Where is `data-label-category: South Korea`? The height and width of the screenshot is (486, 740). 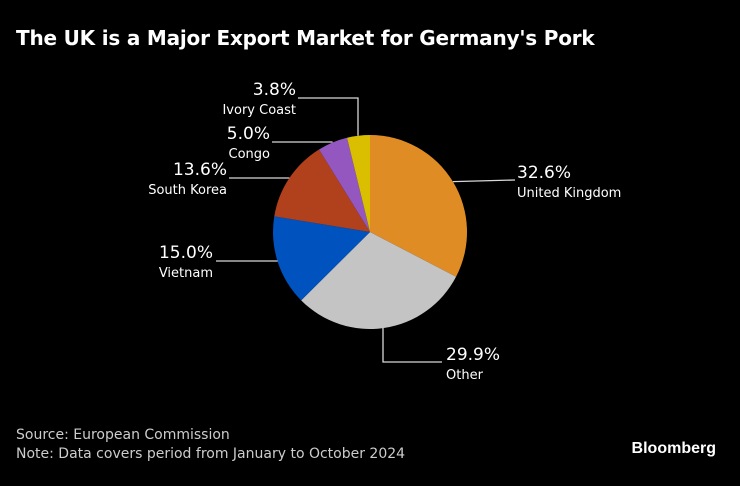
data-label-category: South Korea is located at coordinates (187, 190).